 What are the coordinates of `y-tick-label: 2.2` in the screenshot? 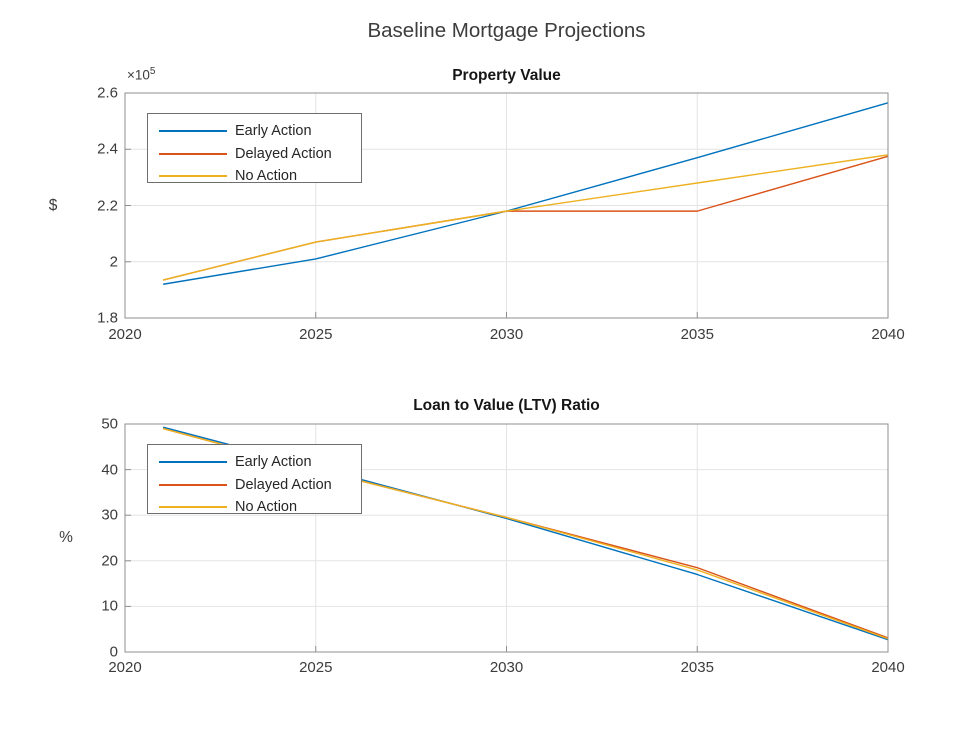 It's located at (107, 205).